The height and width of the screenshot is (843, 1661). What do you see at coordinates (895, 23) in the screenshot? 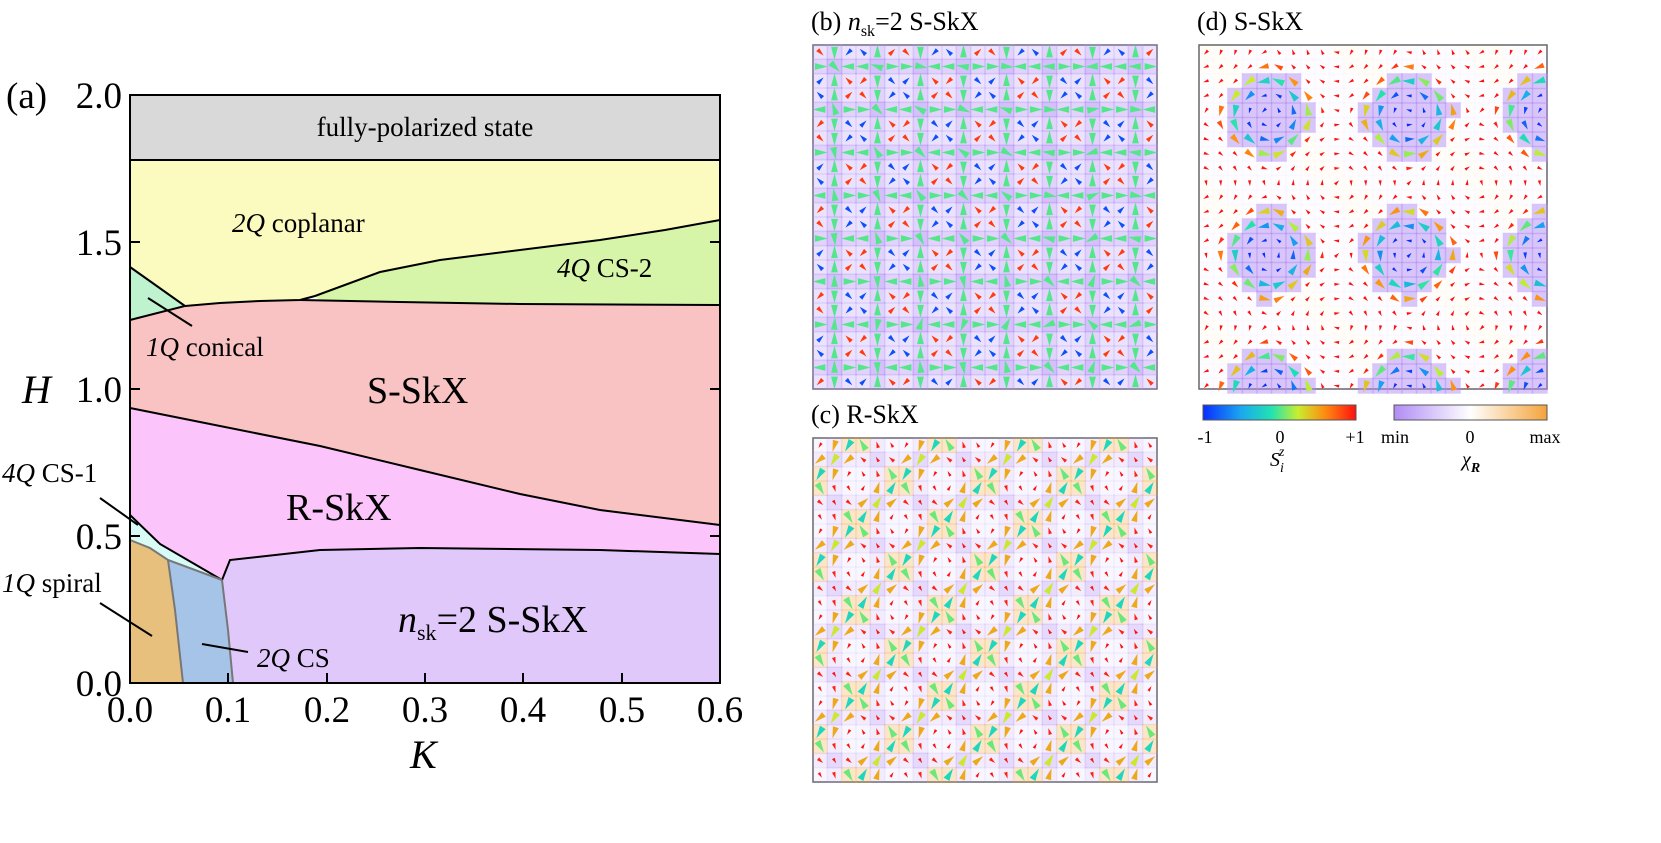
I see `panel-b-label: (b) nsk=2 S-SkX` at bounding box center [895, 23].